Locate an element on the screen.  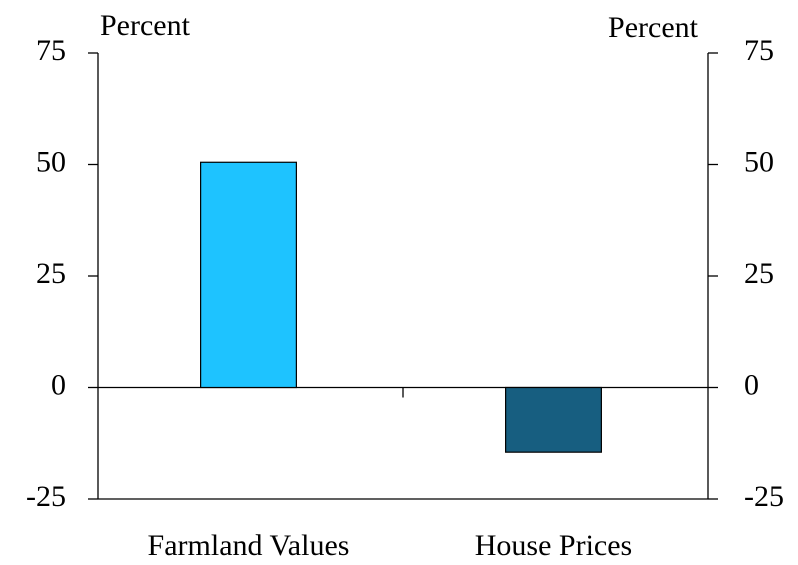
y2-axis-label: Percent is located at coordinates (653, 27).